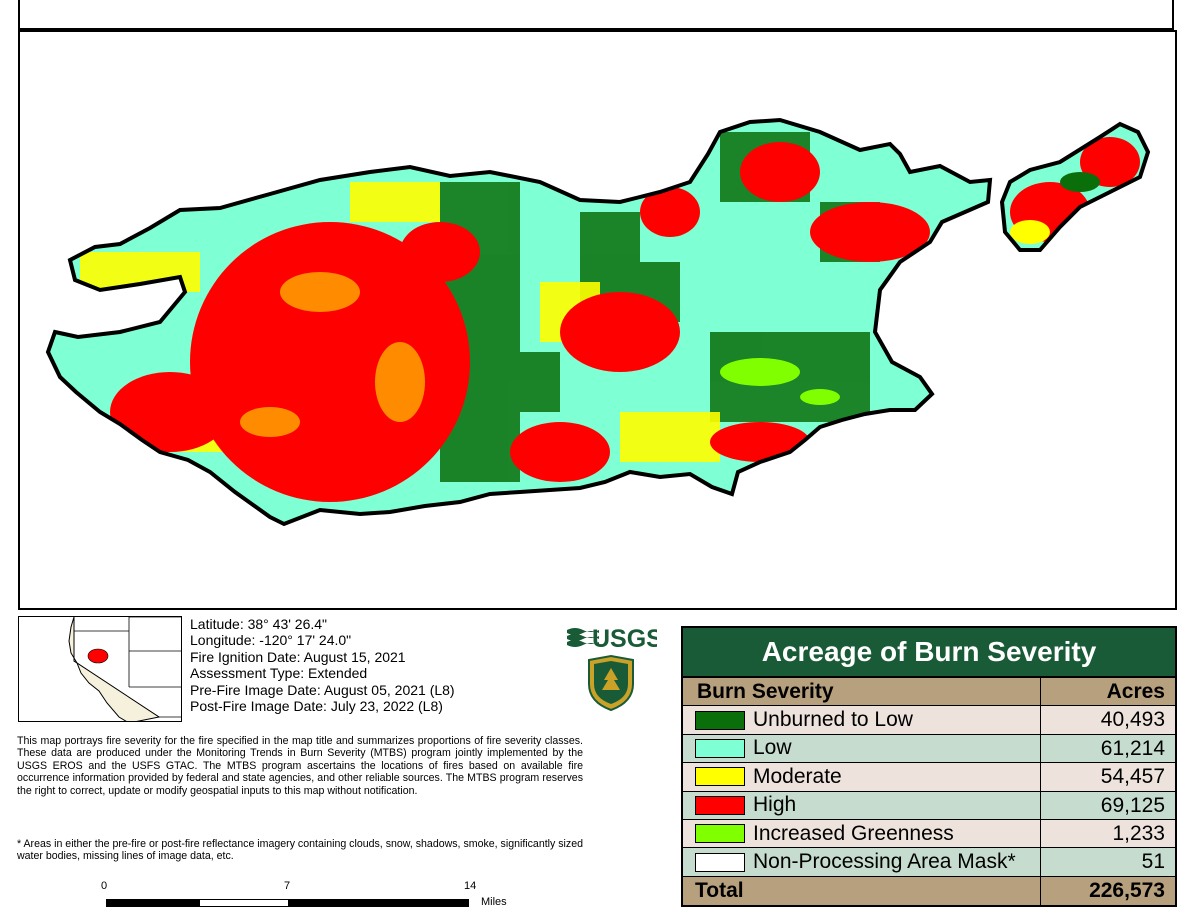 This screenshot has height=911, width=1191. What do you see at coordinates (470, 886) in the screenshot?
I see `scale-tick-14: 14` at bounding box center [470, 886].